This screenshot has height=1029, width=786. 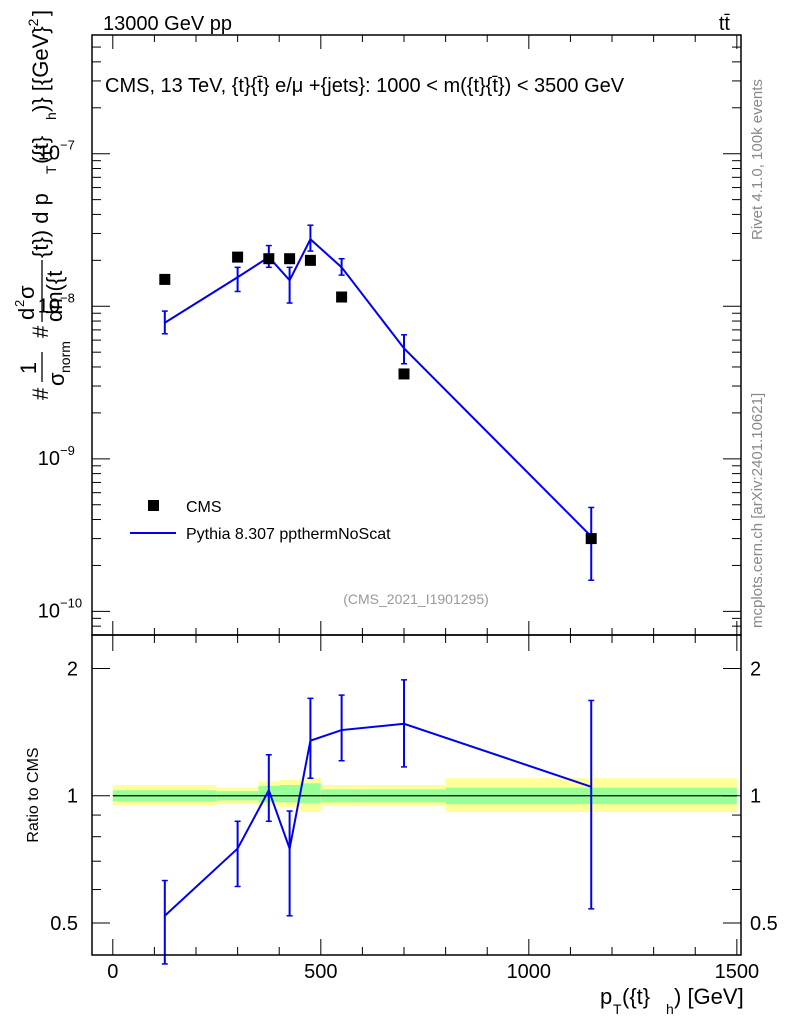 What do you see at coordinates (67, 145) in the screenshot?
I see `main-y-tick-label-exp: −7` at bounding box center [67, 145].